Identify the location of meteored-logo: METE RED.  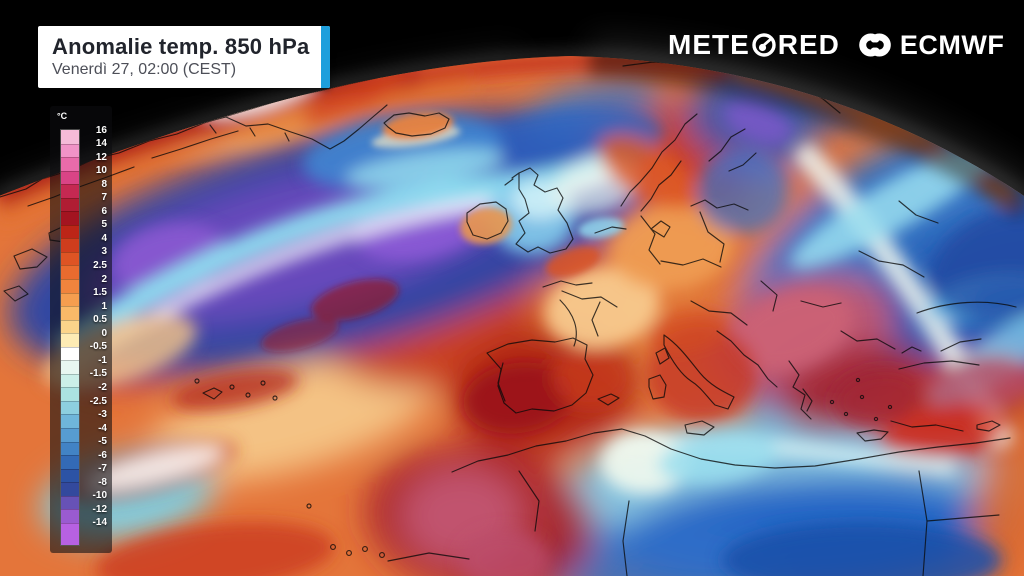
(754, 45).